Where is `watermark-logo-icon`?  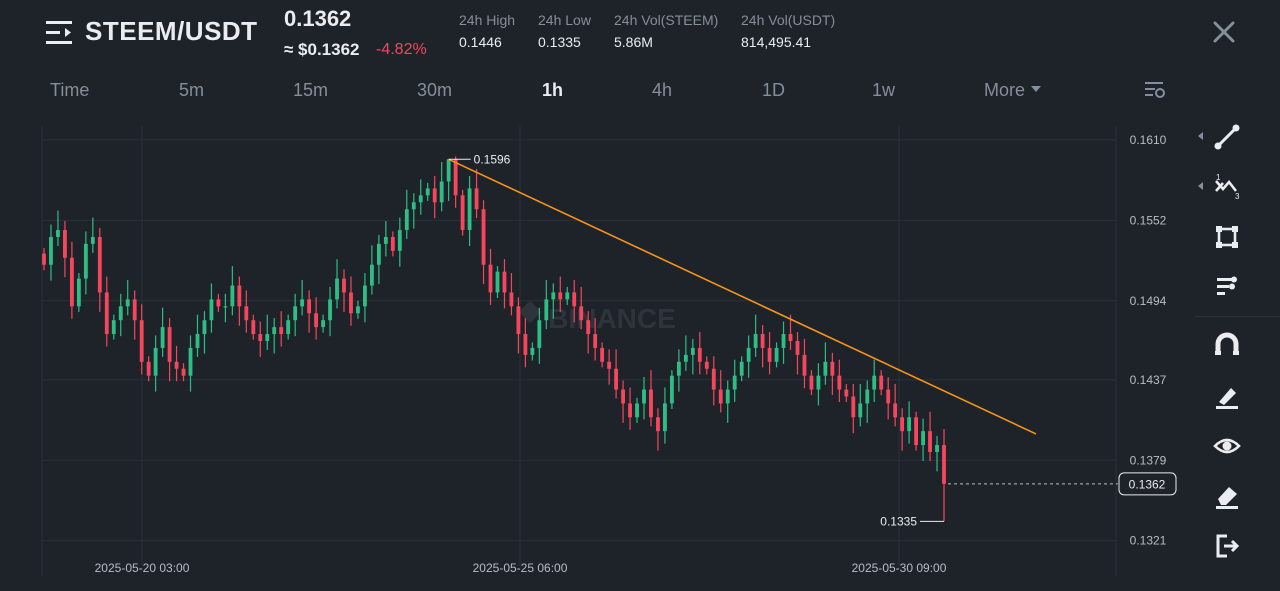
watermark-logo-icon is located at coordinates (530, 312).